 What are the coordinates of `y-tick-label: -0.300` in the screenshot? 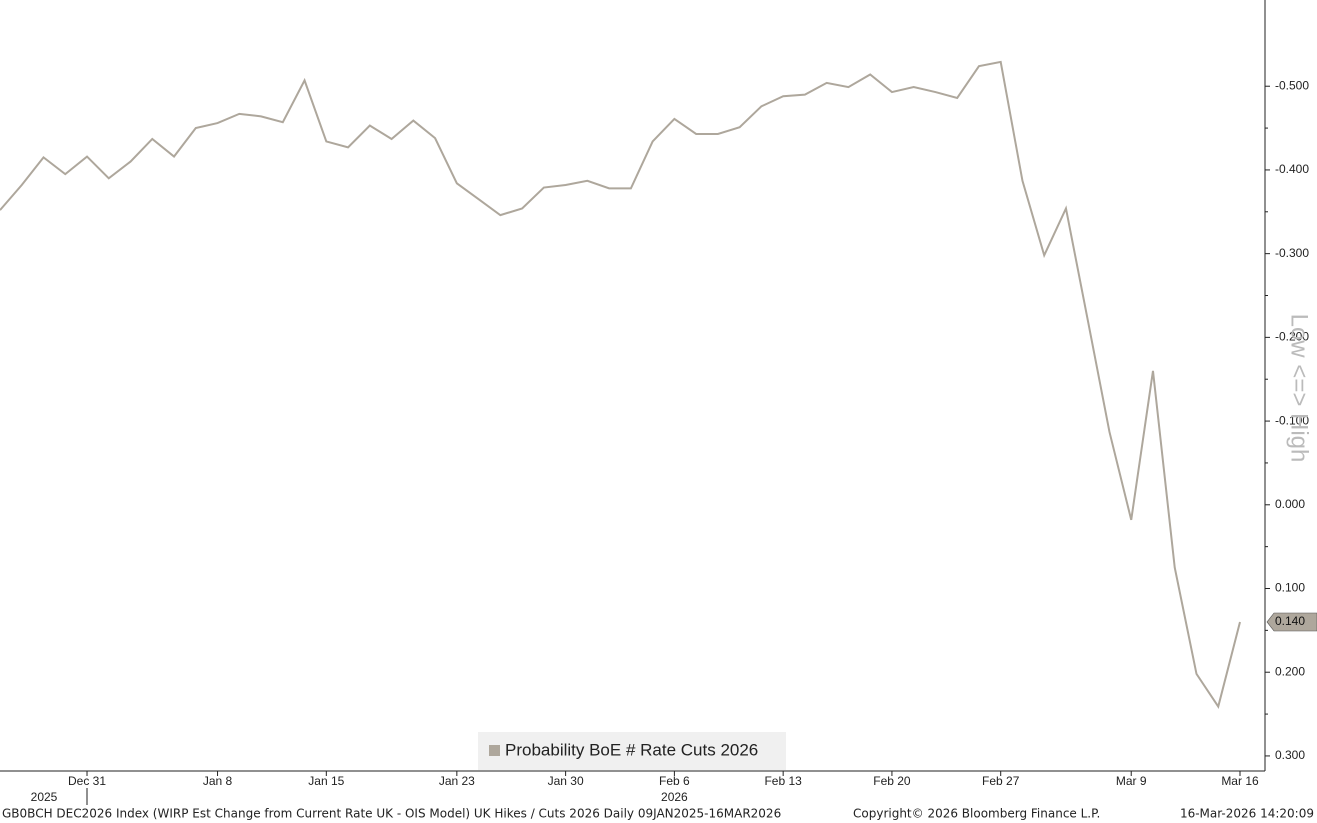 It's located at (1292, 253).